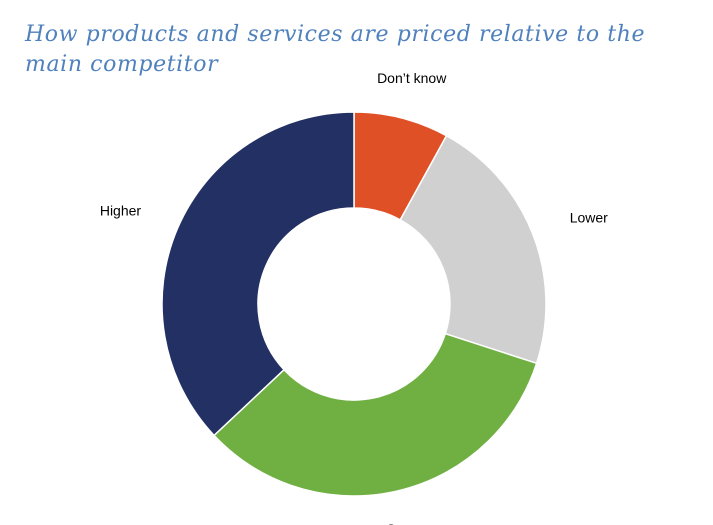 This screenshot has width=713, height=525. Describe the element at coordinates (412, 78) in the screenshot. I see `label-don-t-know: Don’t know` at that location.